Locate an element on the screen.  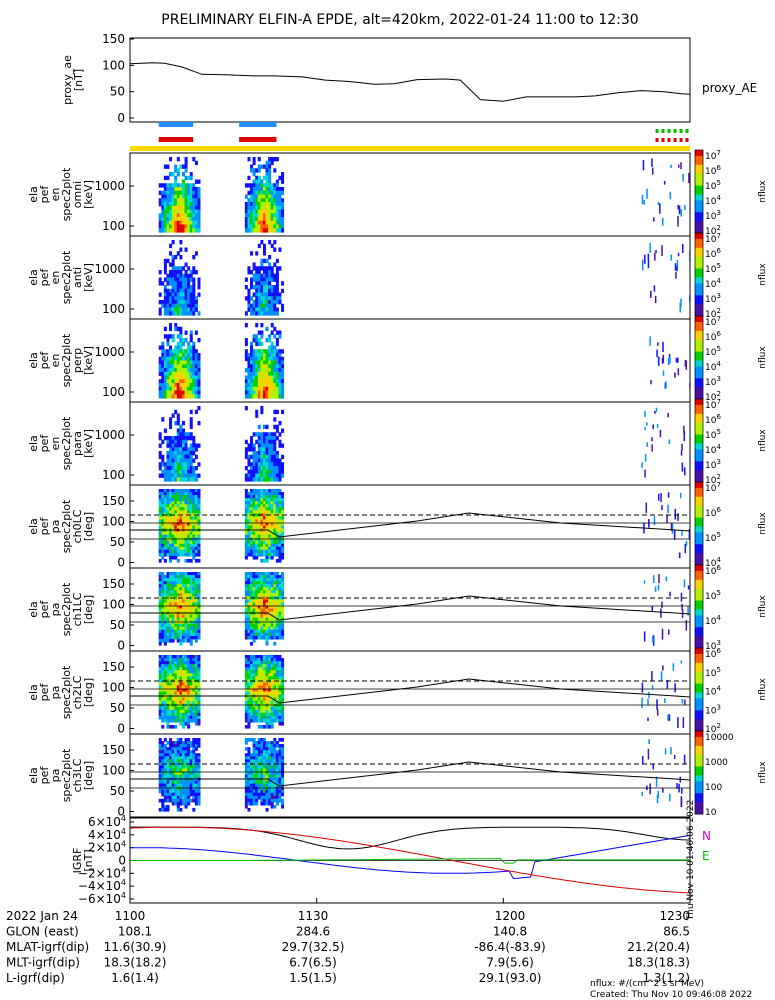
y-axis-label: proxy_ae[nT] is located at coordinates (73, 80).